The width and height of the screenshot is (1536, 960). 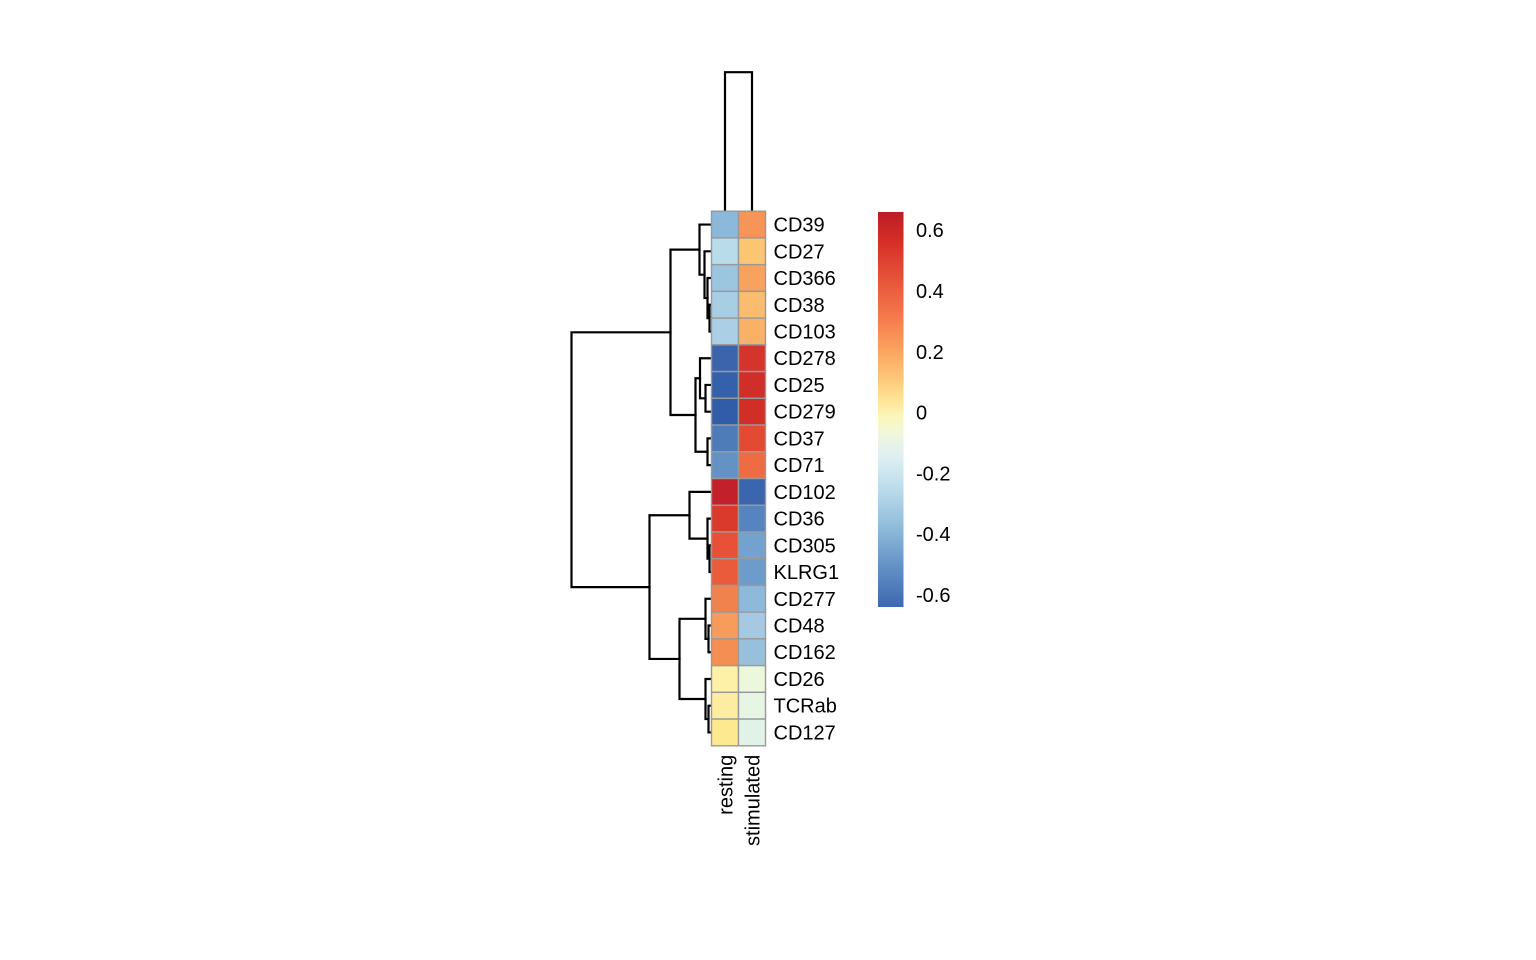 What do you see at coordinates (805, 653) in the screenshot?
I see `row-label: CD162` at bounding box center [805, 653].